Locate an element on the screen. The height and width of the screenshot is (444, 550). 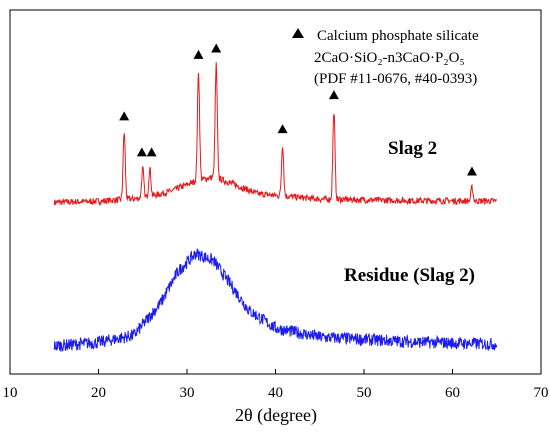
x-tick-label: 70 is located at coordinates (541, 393).